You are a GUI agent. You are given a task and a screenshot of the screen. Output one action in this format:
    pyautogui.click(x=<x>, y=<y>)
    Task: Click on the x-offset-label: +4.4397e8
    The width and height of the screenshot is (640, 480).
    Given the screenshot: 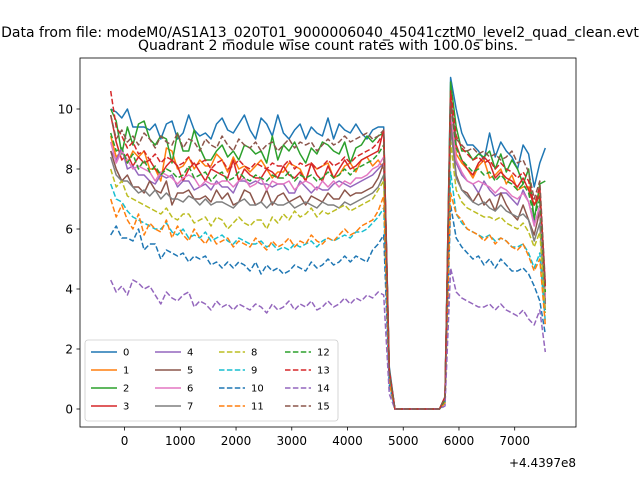 What is the action you would take?
    pyautogui.click(x=542, y=463)
    